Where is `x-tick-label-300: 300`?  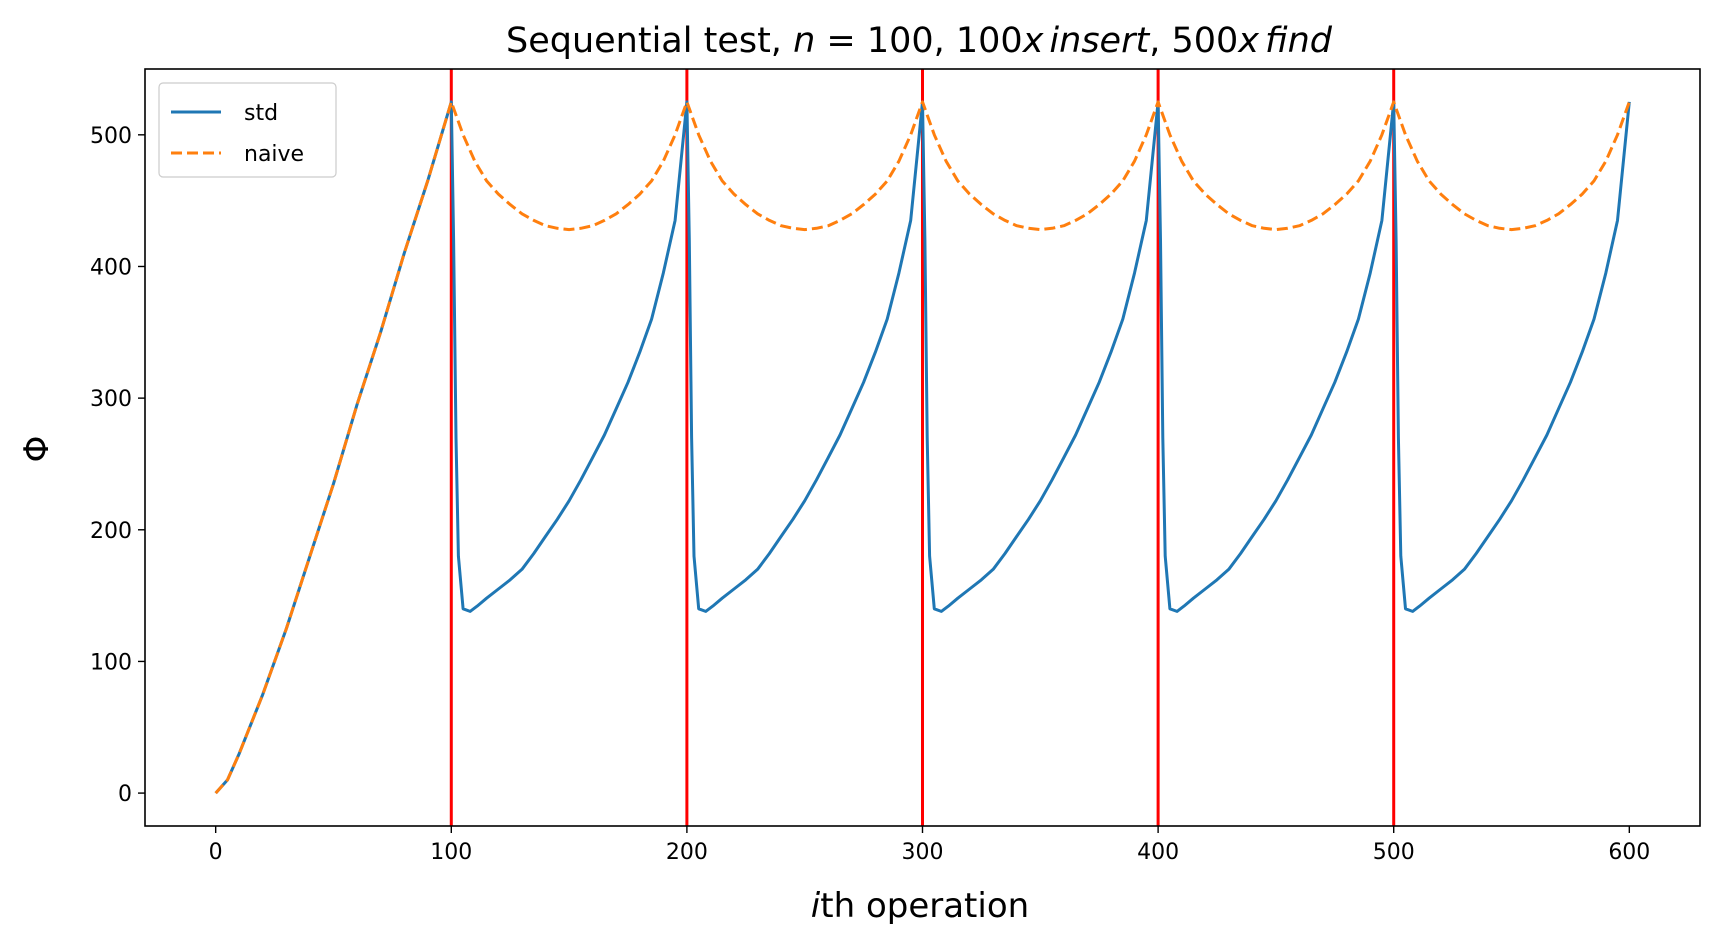 x-tick-label-300: 300 is located at coordinates (923, 852).